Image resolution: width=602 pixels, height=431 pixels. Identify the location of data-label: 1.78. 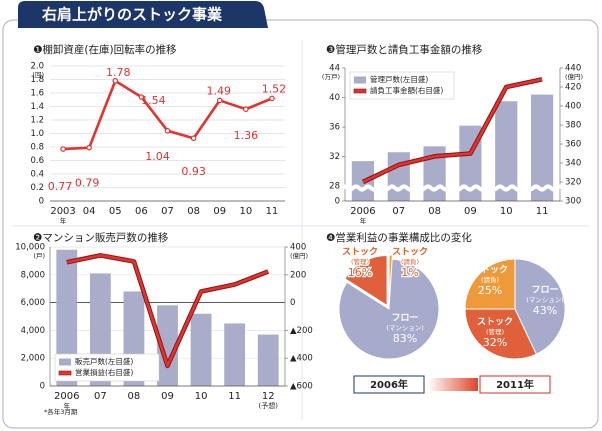
(118, 72).